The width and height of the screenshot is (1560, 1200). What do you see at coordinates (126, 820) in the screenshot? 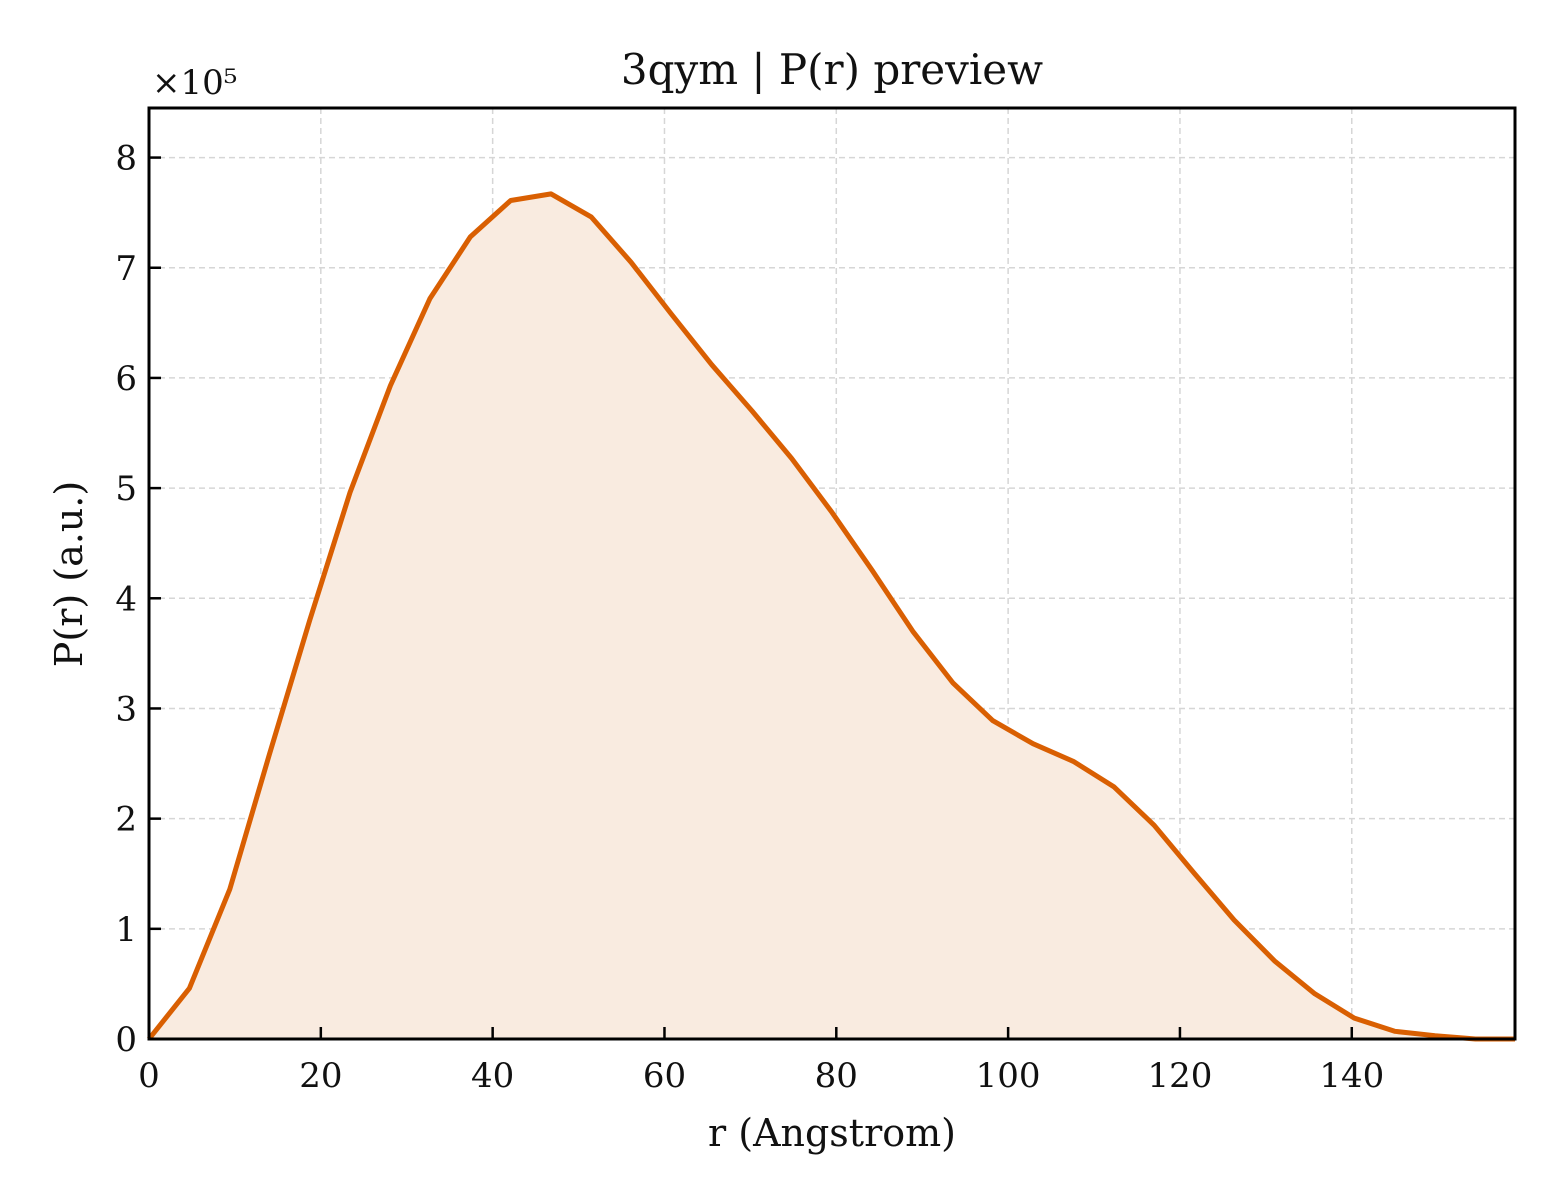
I see `y-tick-label: 2` at bounding box center [126, 820].